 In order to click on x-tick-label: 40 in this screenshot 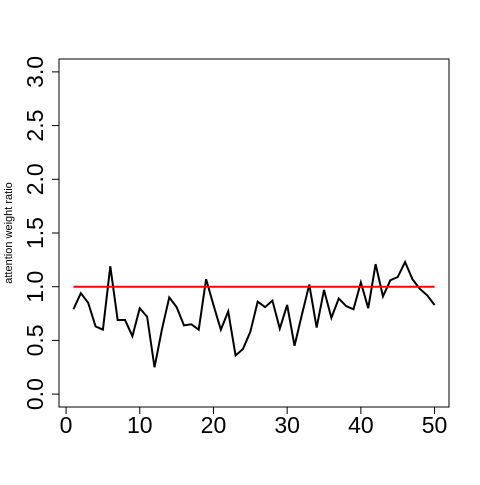, I will do `click(361, 425)`.